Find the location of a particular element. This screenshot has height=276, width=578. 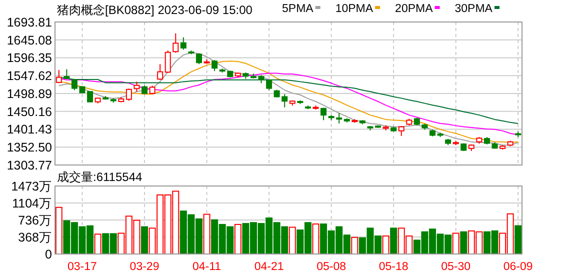

legend-label: 10PMA is located at coordinates (354, 9).